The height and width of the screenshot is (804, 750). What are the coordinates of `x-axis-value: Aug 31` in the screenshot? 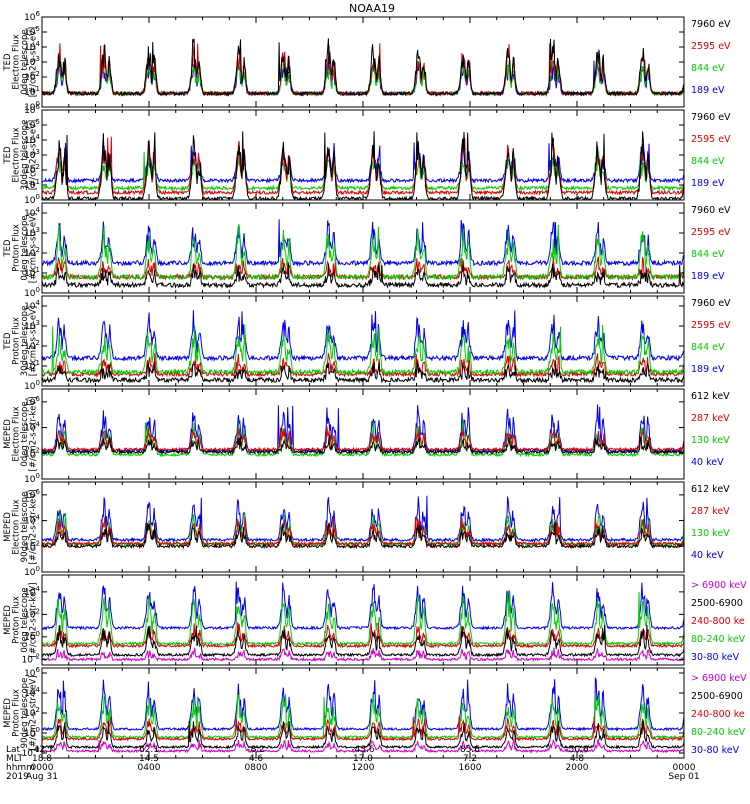 It's located at (42, 777).